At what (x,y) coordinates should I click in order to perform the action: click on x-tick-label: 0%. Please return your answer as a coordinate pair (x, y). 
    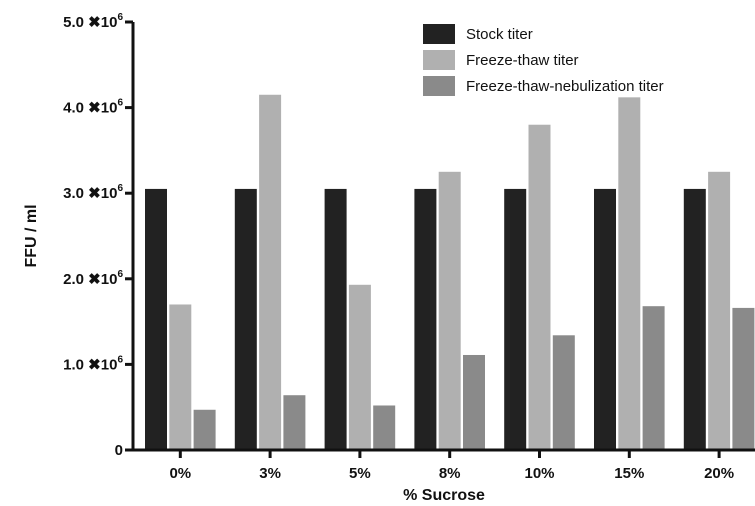
    Looking at the image, I should click on (180, 473).